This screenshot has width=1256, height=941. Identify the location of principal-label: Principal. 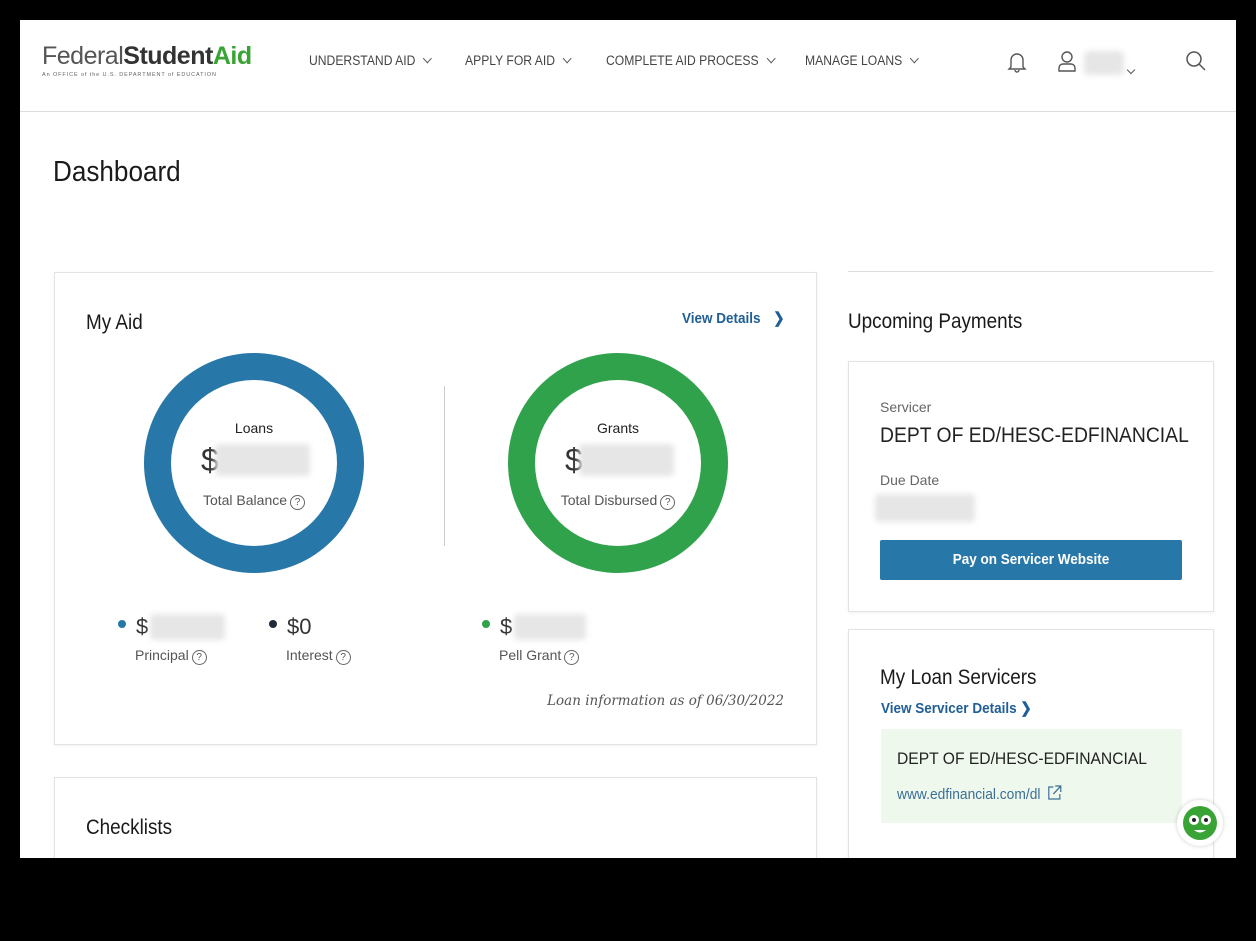
(162, 655).